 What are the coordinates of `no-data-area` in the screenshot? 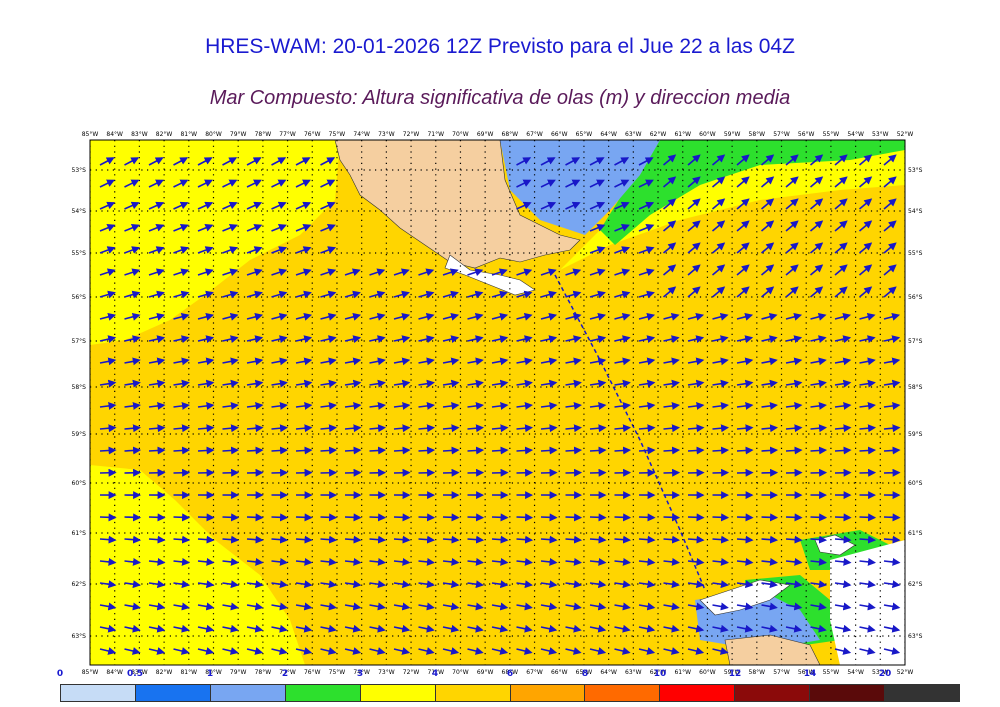 It's located at (867, 602).